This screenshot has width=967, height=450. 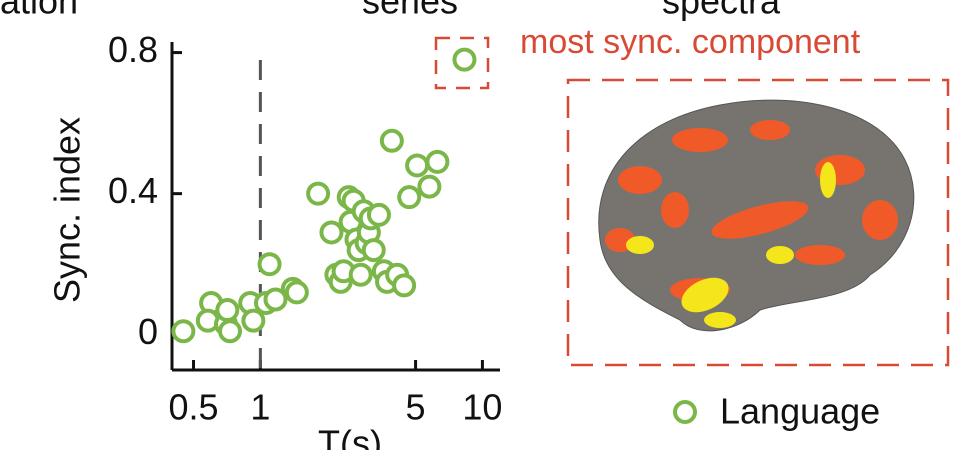 What do you see at coordinates (690, 42) in the screenshot?
I see `annotation: most sync. component` at bounding box center [690, 42].